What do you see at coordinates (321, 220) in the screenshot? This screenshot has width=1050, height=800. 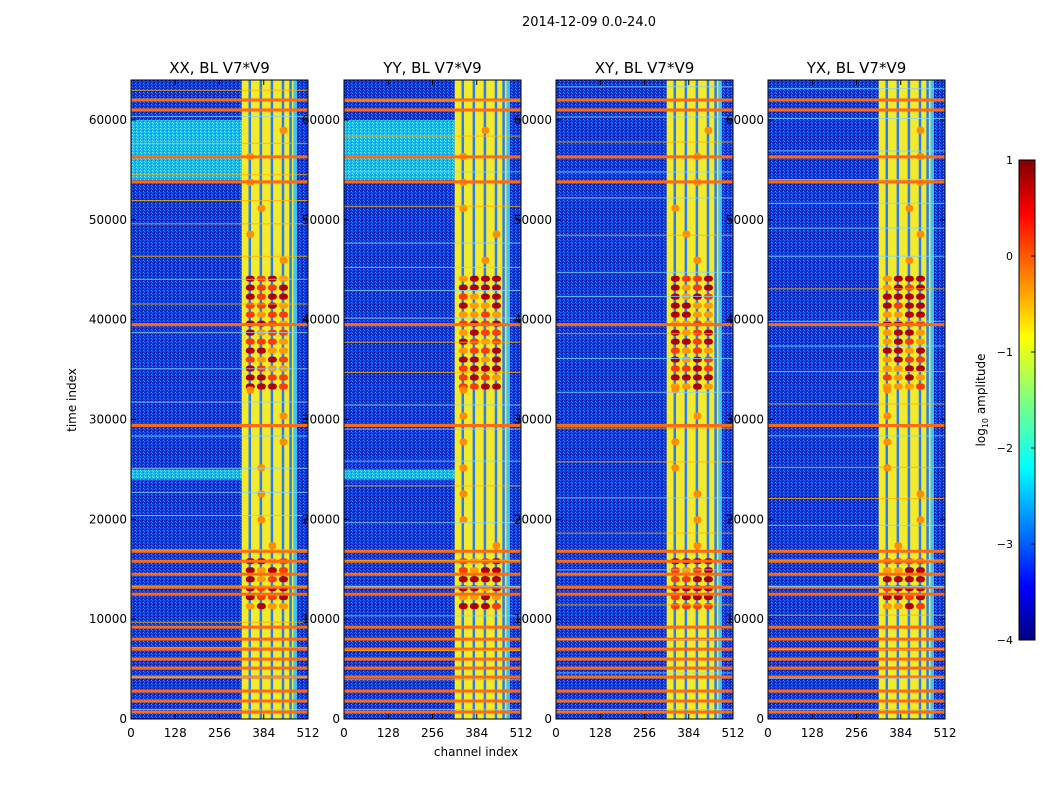 I see `y-tick-label: 50000` at bounding box center [321, 220].